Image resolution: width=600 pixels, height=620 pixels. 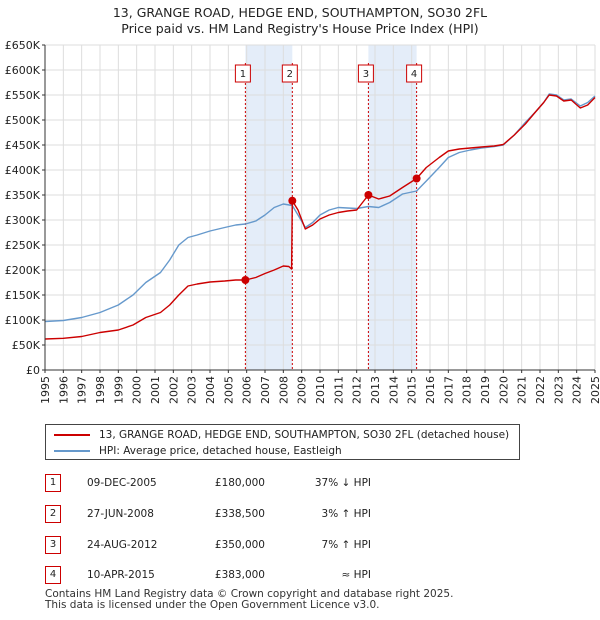 I want to click on y-tick-label: £350K, so click(x=23, y=195).